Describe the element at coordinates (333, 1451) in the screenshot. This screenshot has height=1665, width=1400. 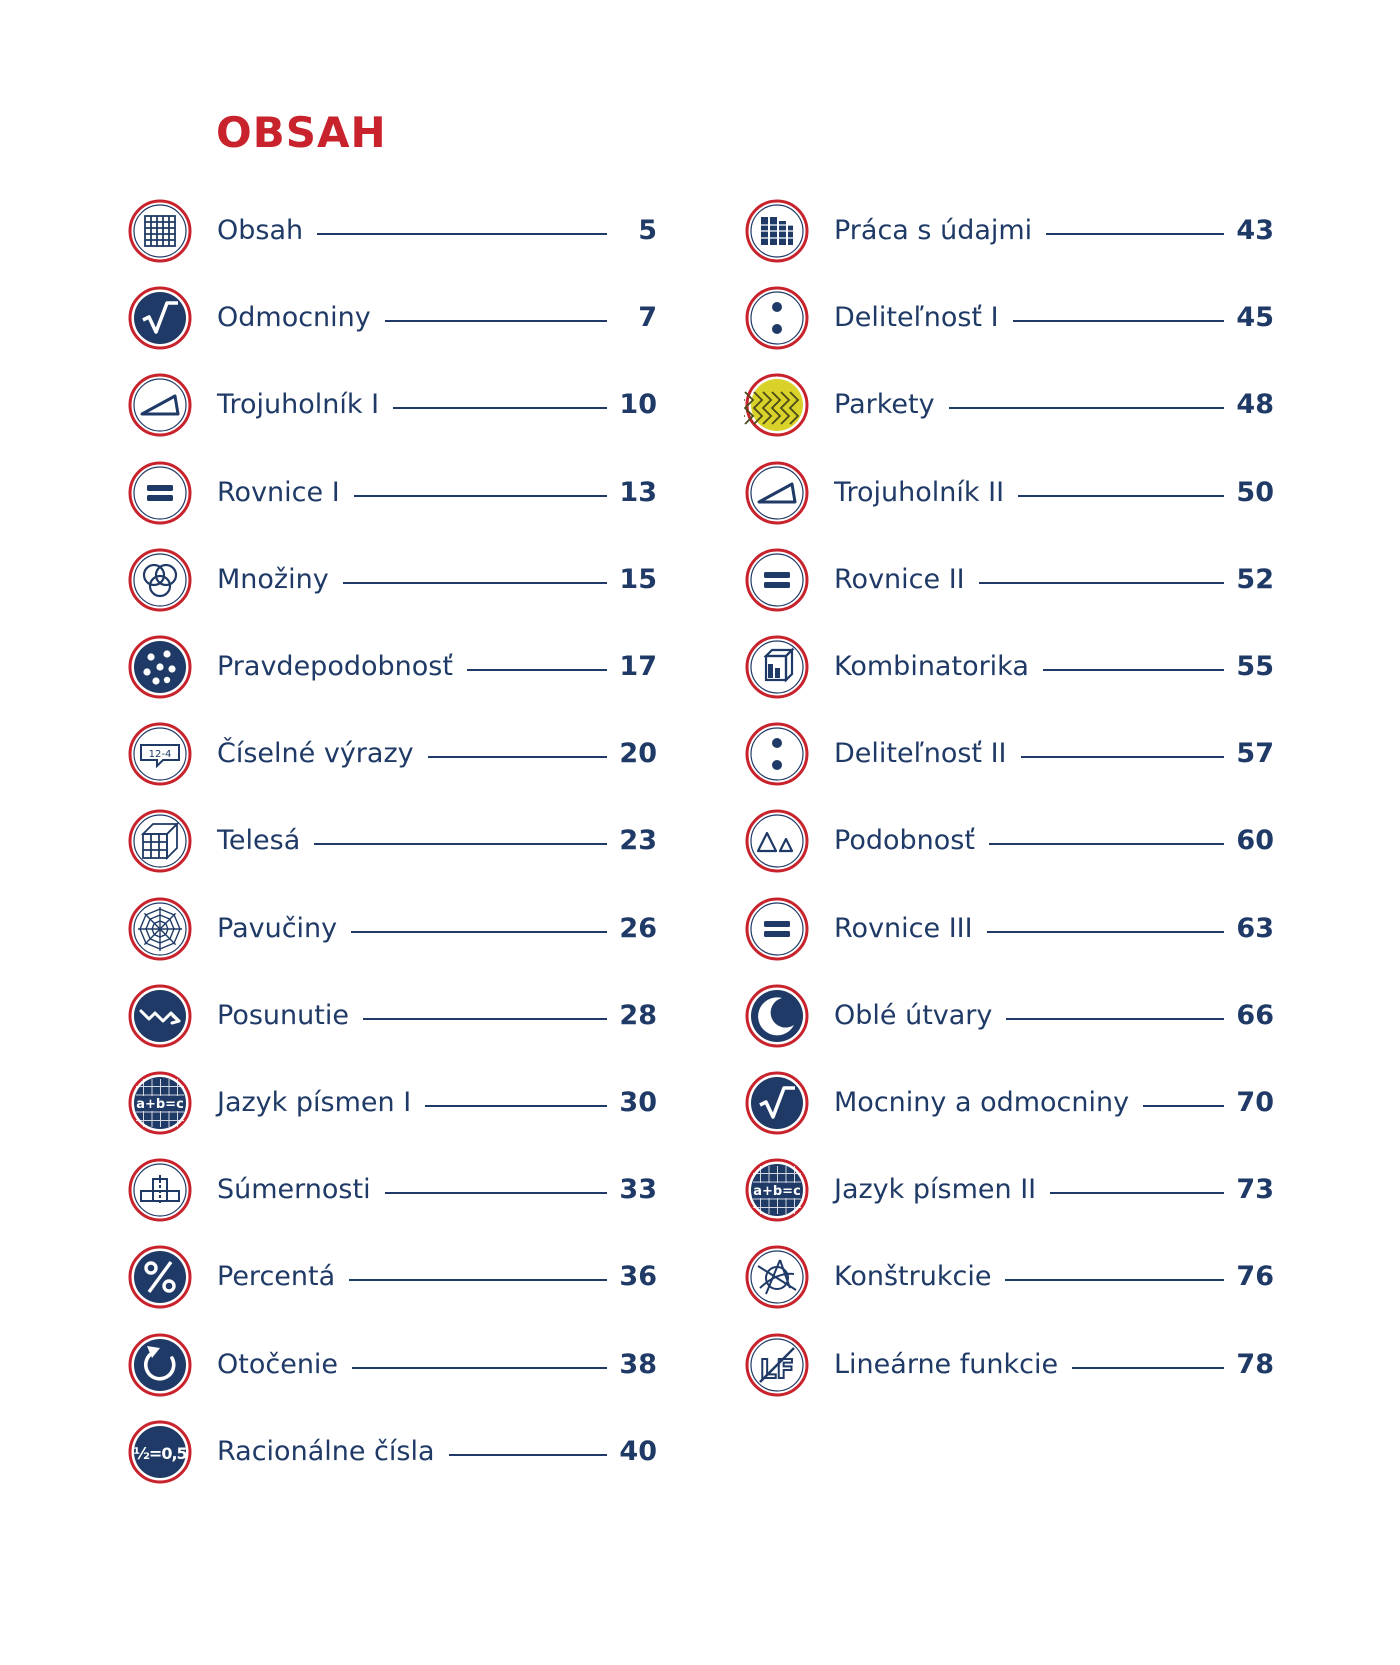
I see `toc-entry-title: Racionálne čísla` at that location.